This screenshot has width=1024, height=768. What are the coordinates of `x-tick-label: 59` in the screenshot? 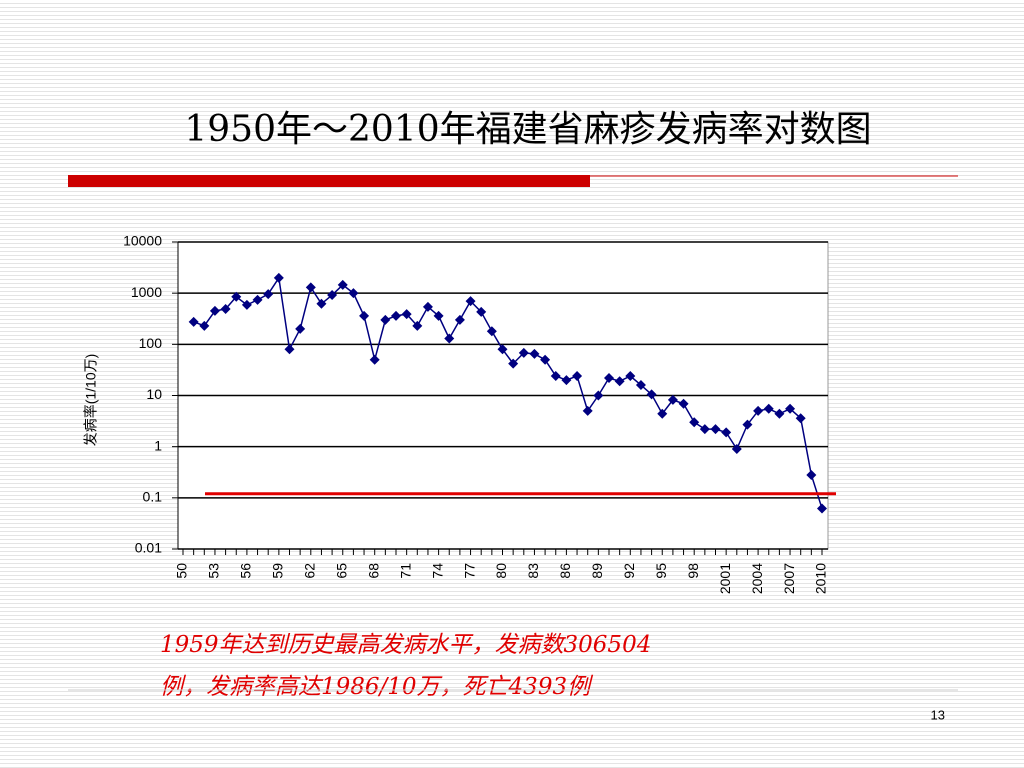 It's located at (278, 571).